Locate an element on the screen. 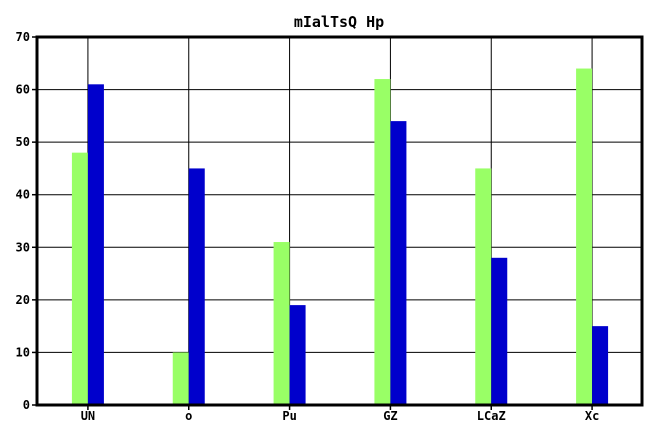 Image resolution: width=657 pixels, height=442 pixels. bar-series-1-gz is located at coordinates (382, 242).